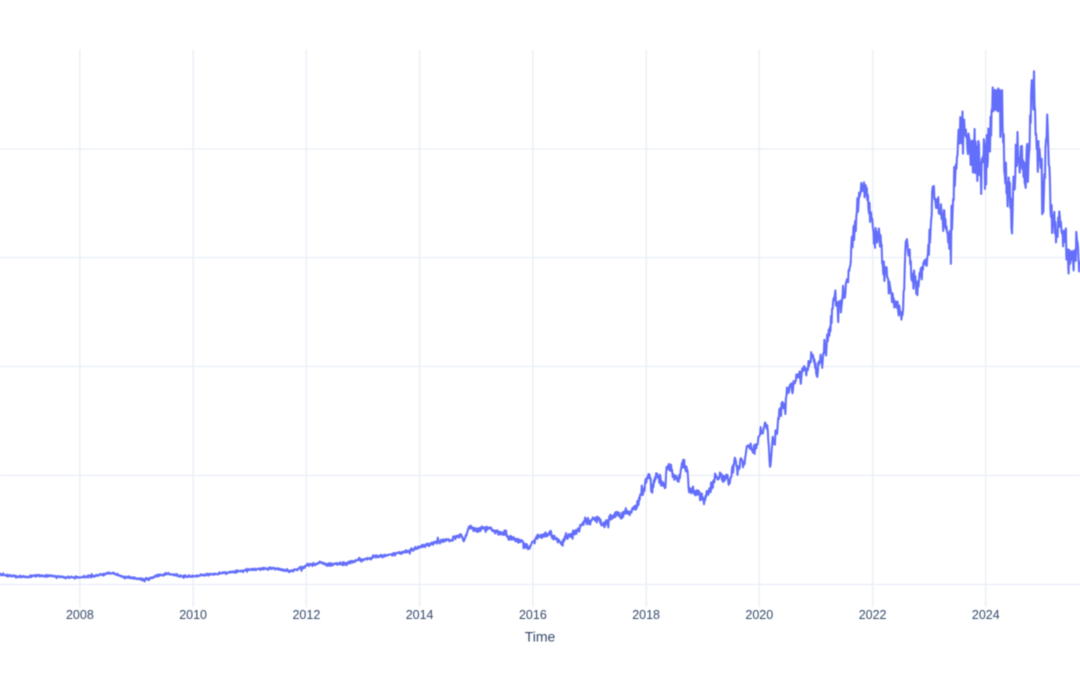  Describe the element at coordinates (873, 615) in the screenshot. I see `svg-text: 2022` at that location.